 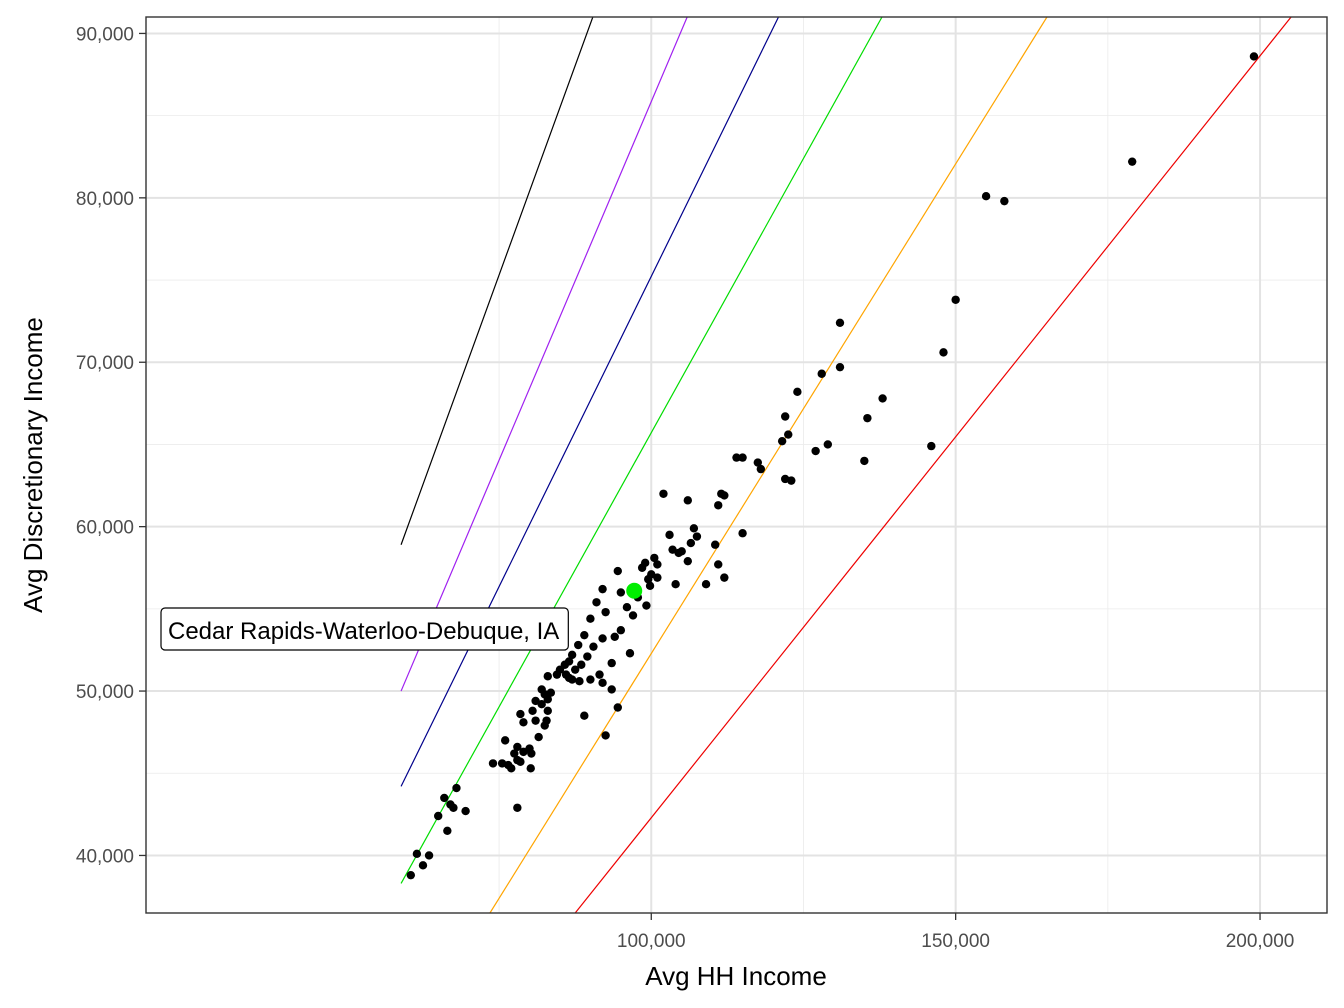 What do you see at coordinates (105, 34) in the screenshot?
I see `y-tick-label: 90,000` at bounding box center [105, 34].